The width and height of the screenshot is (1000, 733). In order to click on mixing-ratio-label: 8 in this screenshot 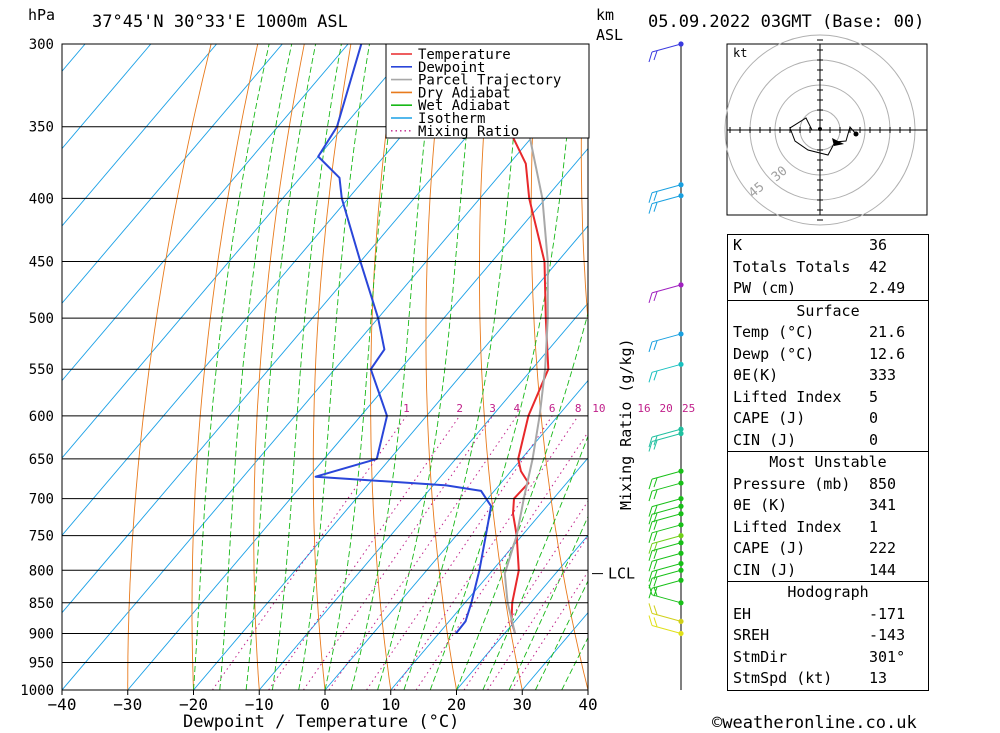, I will do `click(578, 408)`.